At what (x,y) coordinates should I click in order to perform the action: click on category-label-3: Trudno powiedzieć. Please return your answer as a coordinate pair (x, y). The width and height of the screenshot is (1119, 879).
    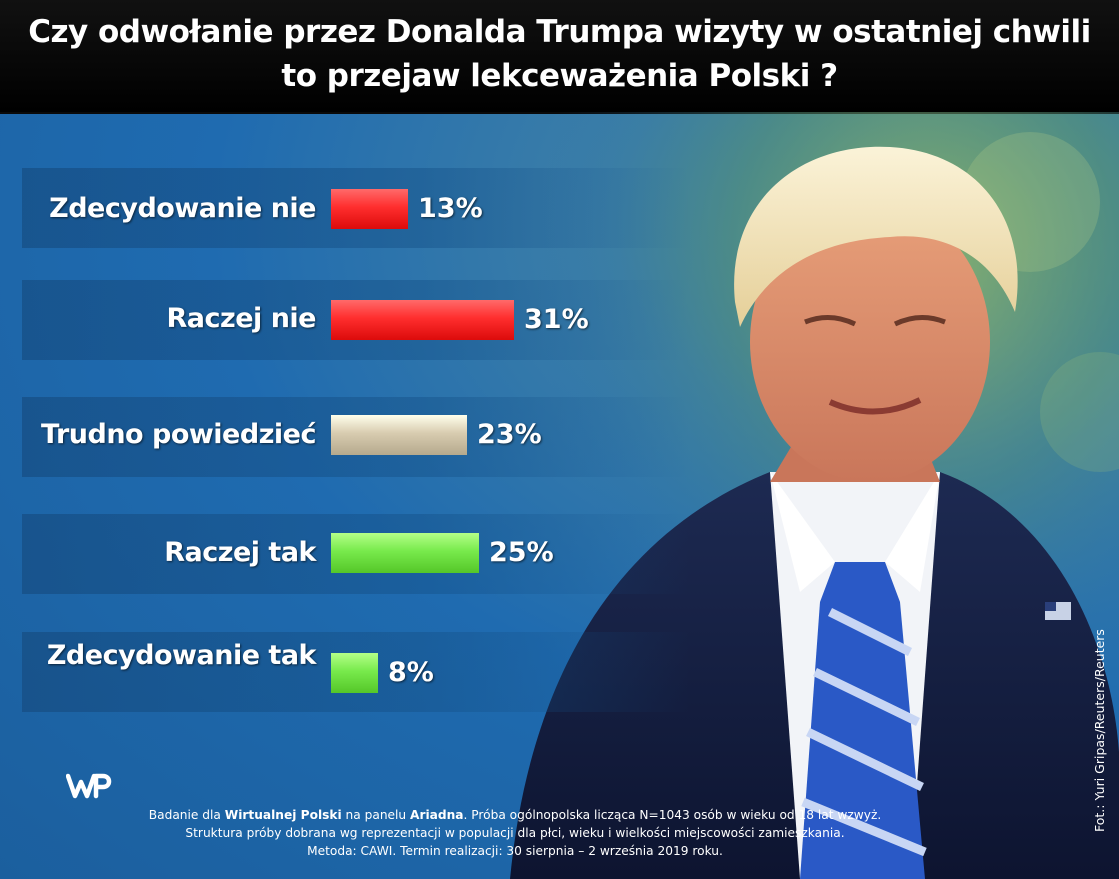
    Looking at the image, I should click on (179, 434).